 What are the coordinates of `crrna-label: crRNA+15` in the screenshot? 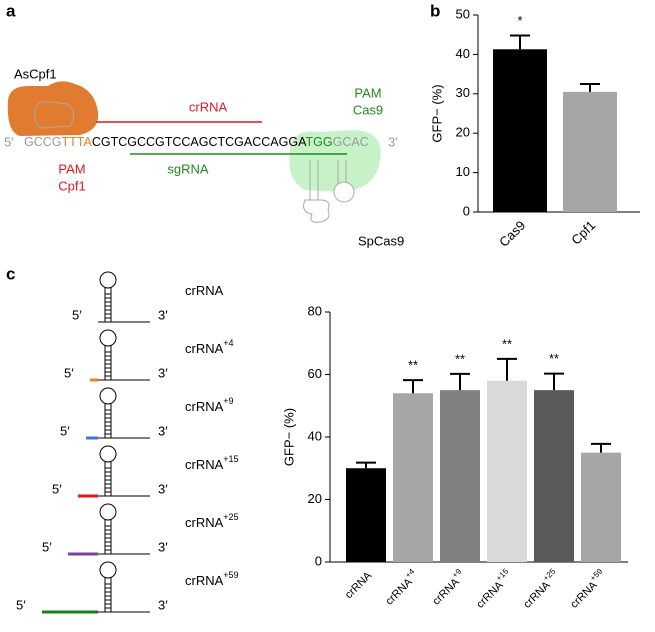 It's located at (212, 463).